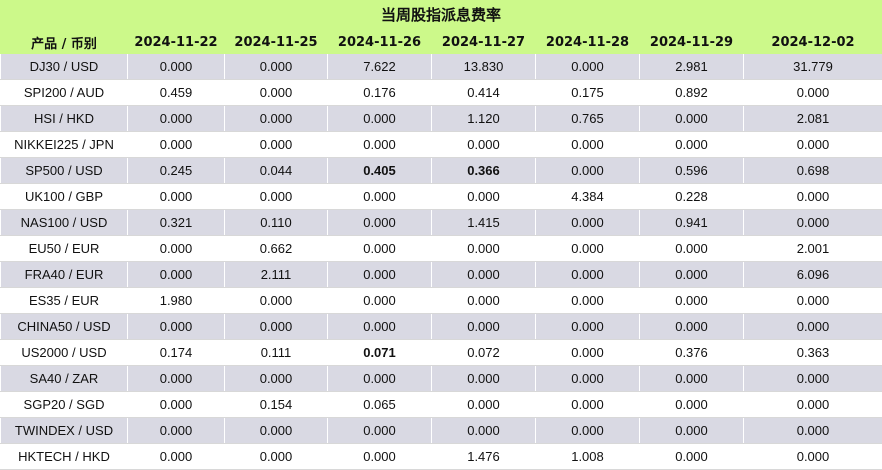 The height and width of the screenshot is (470, 882). Describe the element at coordinates (276, 405) in the screenshot. I see `rate-cell: 0.154` at that location.